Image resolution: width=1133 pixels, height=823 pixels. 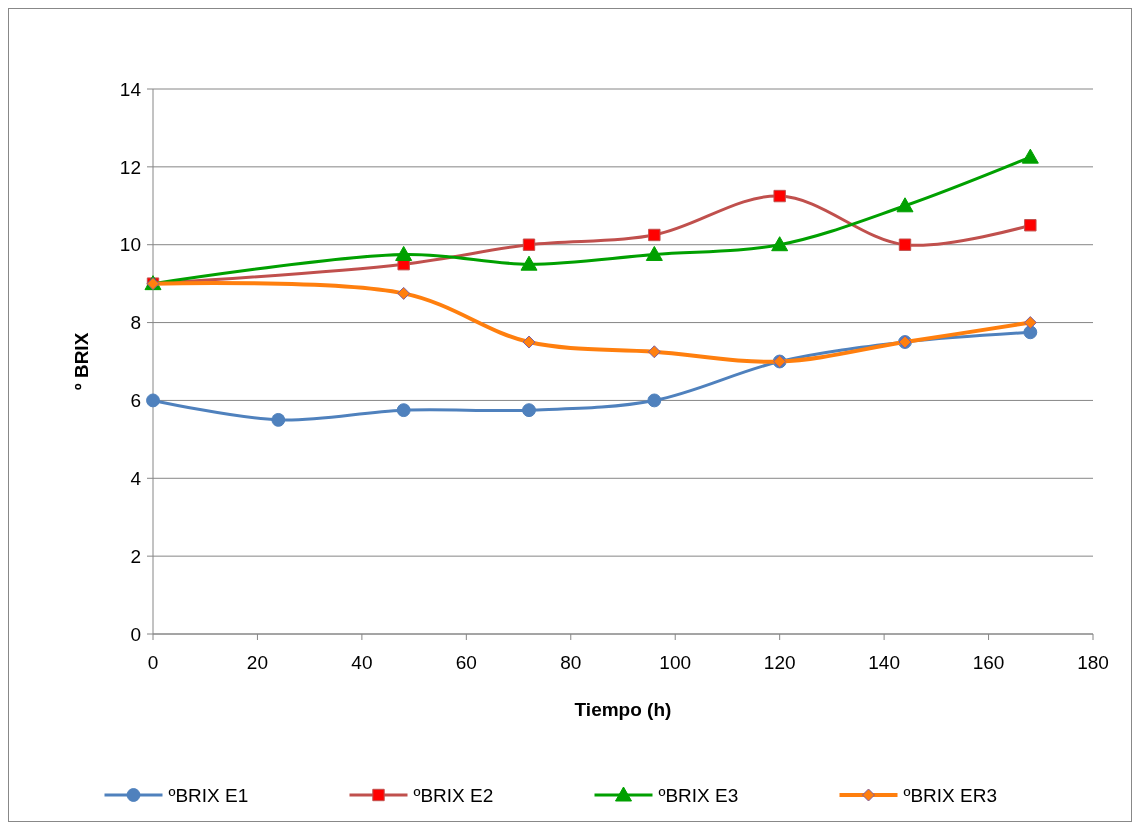 I want to click on y-tick-label: 10, so click(x=130, y=245).